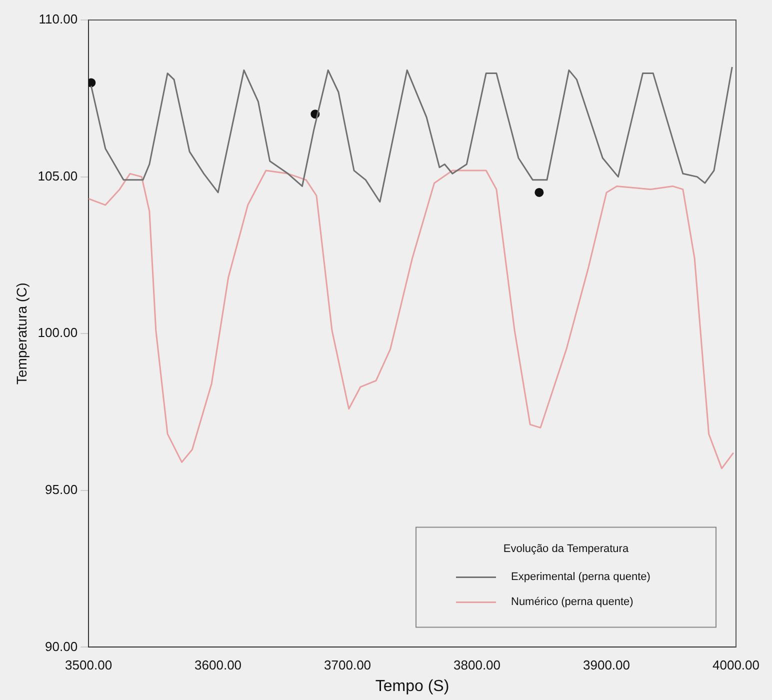  Describe the element at coordinates (348, 665) in the screenshot. I see `x-tick-label: 3700.00` at that location.